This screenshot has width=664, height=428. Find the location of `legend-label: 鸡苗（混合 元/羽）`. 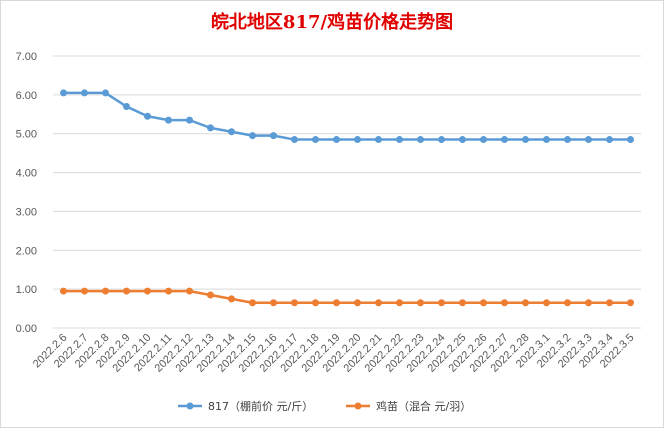

legend-label: 鸡苗（混合 元/羽） is located at coordinates (423, 406).